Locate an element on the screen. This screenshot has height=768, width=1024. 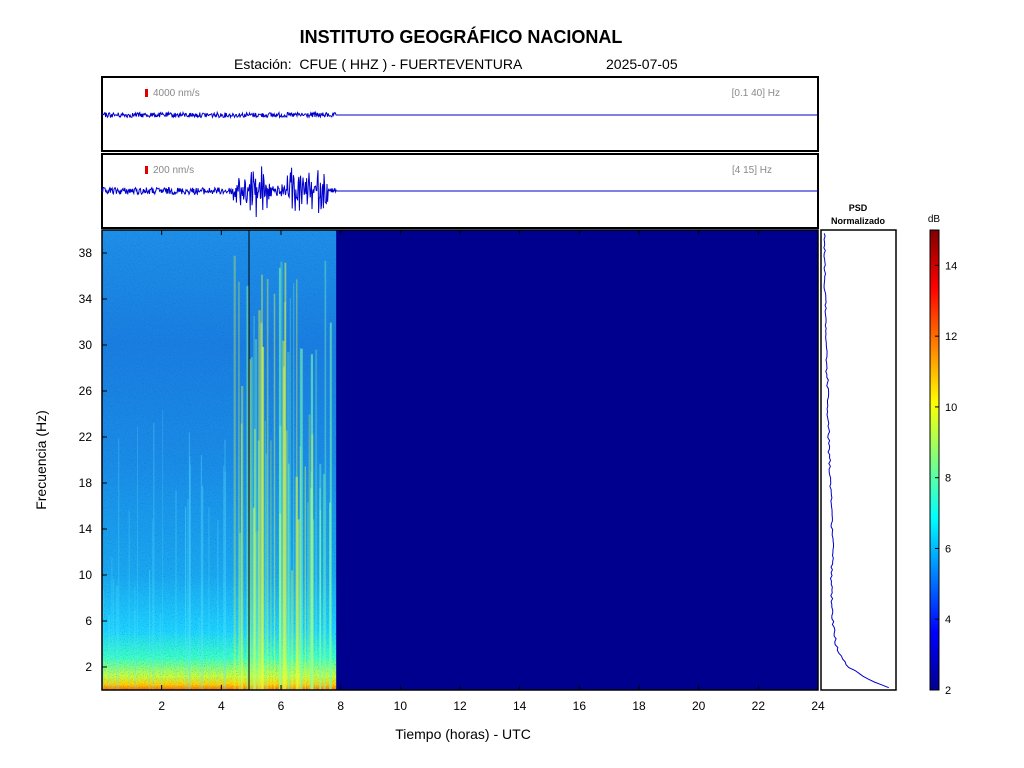
y-tick-label: 34 is located at coordinates (86, 299).